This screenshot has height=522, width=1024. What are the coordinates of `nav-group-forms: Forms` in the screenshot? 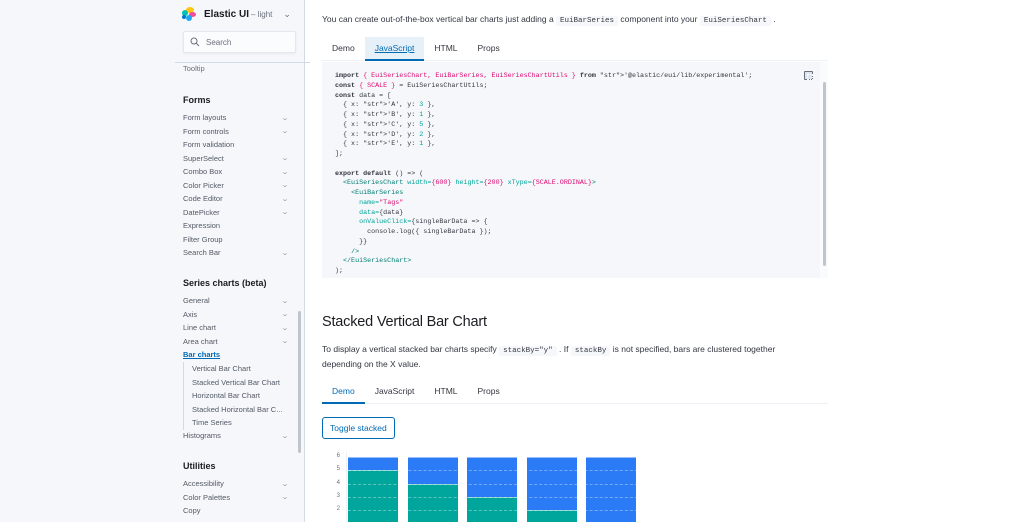 It's located at (197, 100).